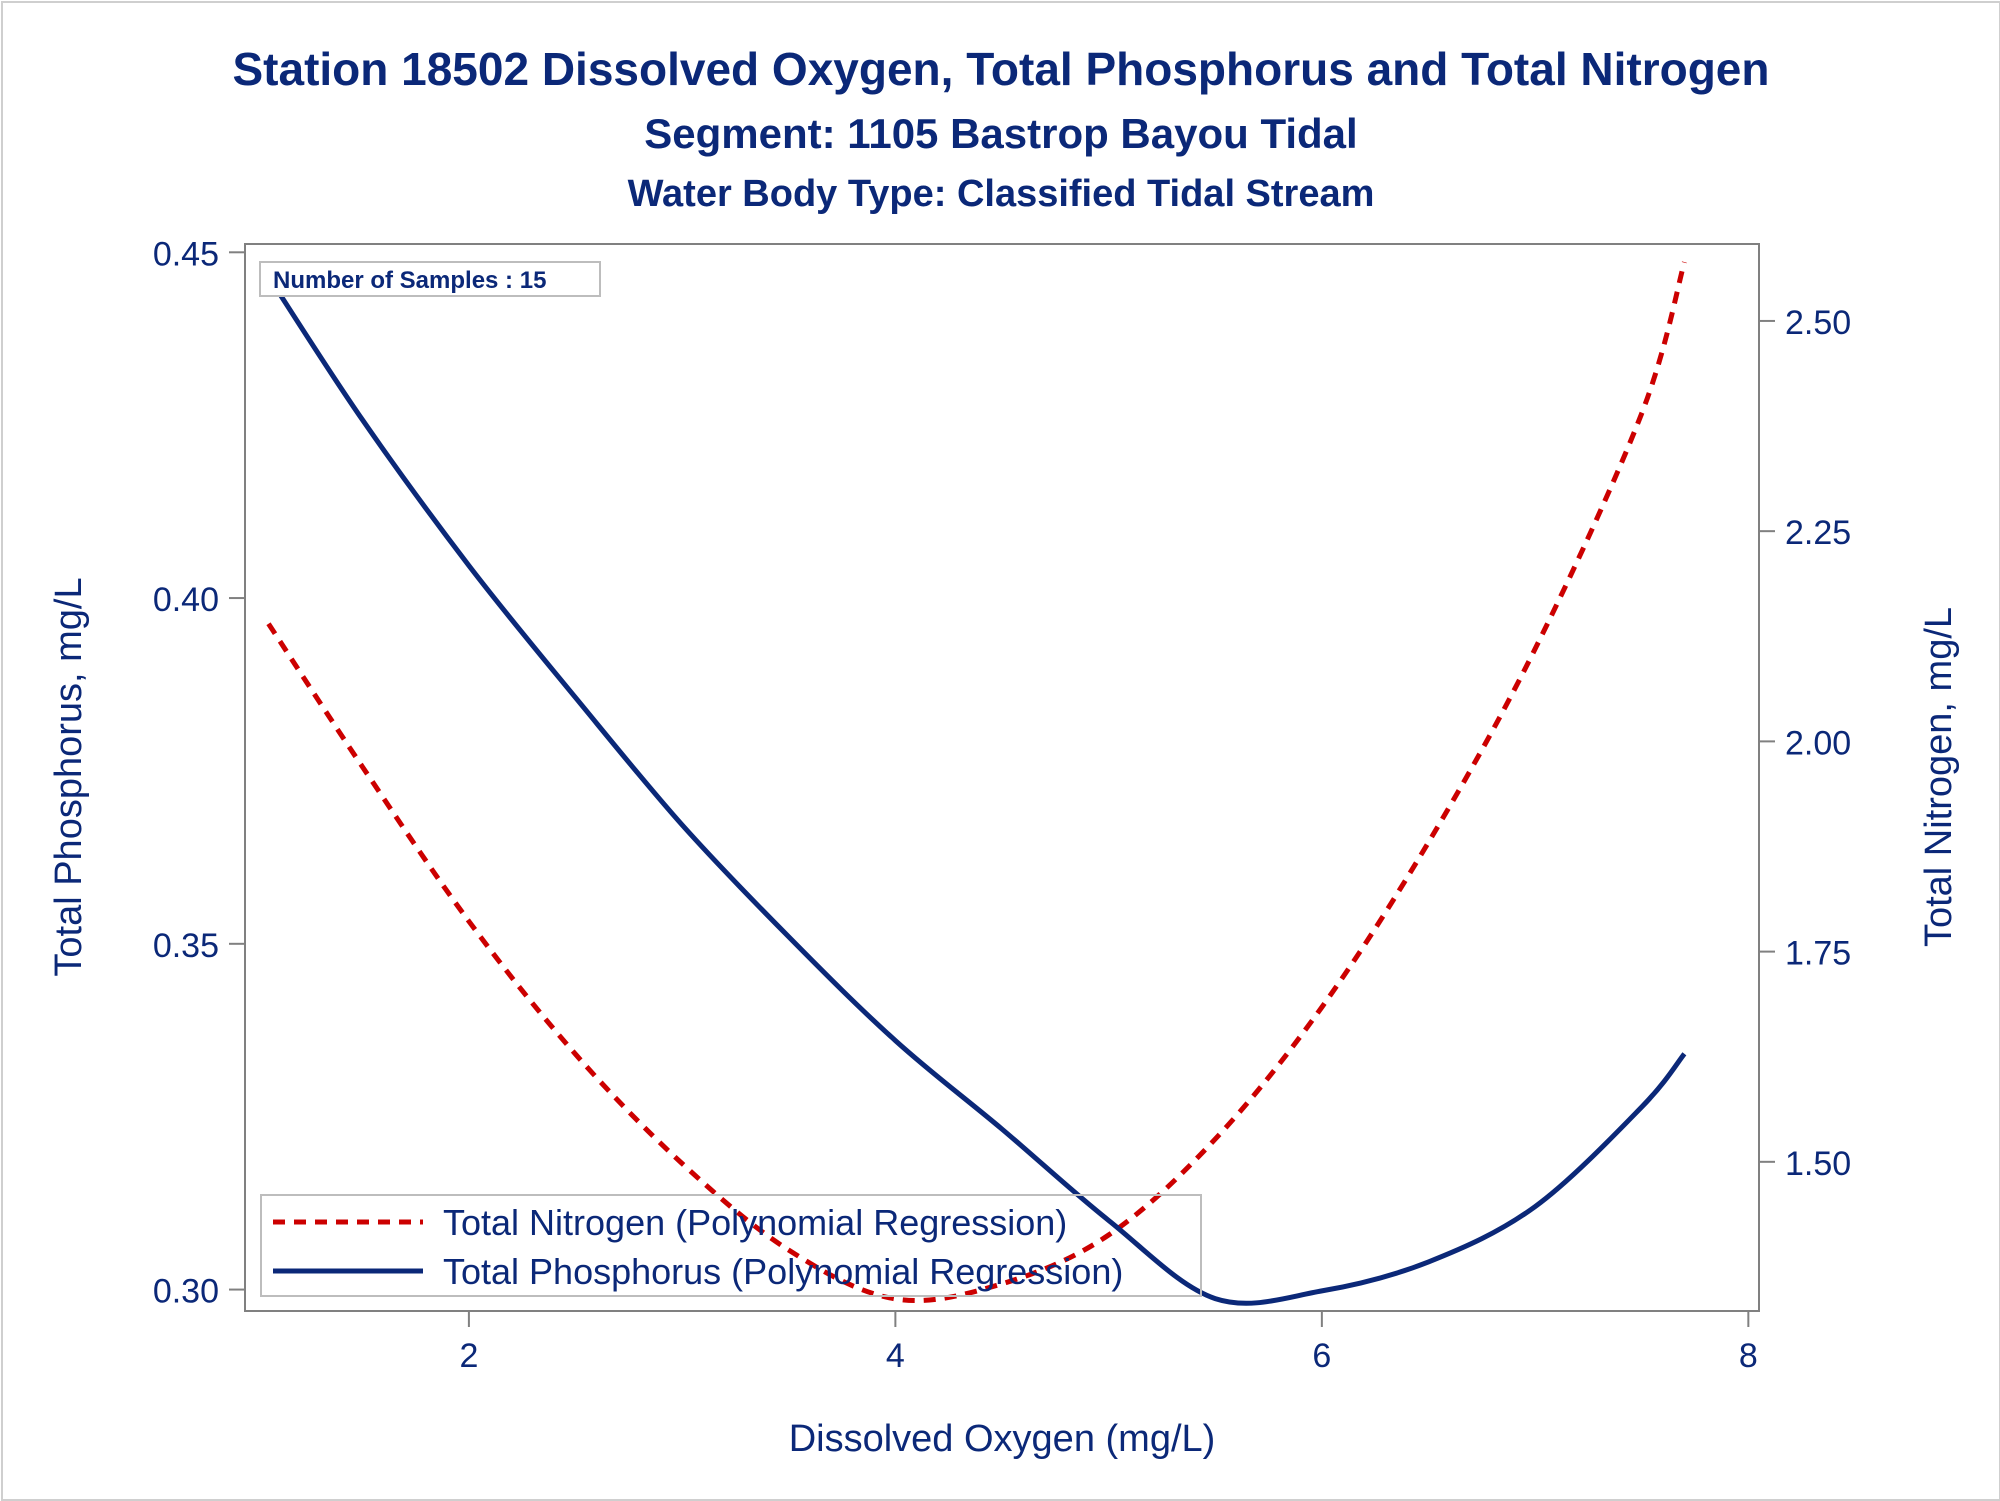 This screenshot has width=2000, height=1501. Describe the element at coordinates (1818, 954) in the screenshot. I see `y-right-tick-label: 1.75` at that location.